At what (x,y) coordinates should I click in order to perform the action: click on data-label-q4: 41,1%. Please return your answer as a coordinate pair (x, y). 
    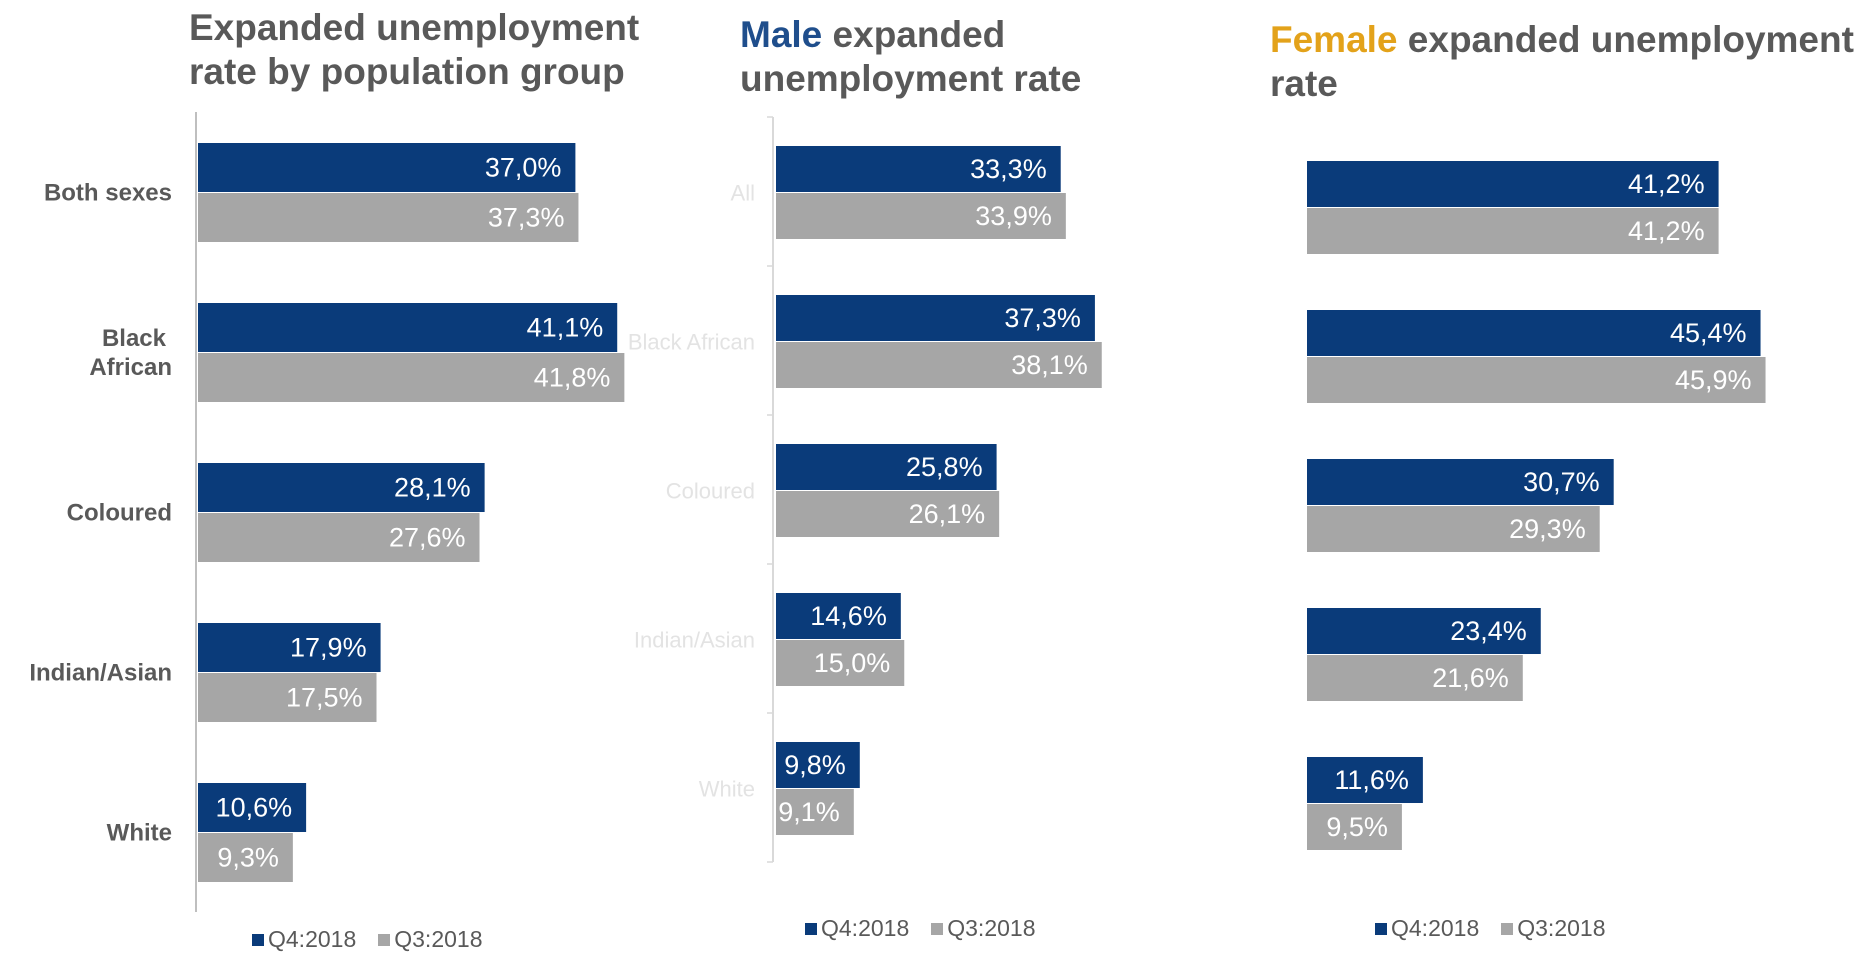
    Looking at the image, I should click on (565, 328).